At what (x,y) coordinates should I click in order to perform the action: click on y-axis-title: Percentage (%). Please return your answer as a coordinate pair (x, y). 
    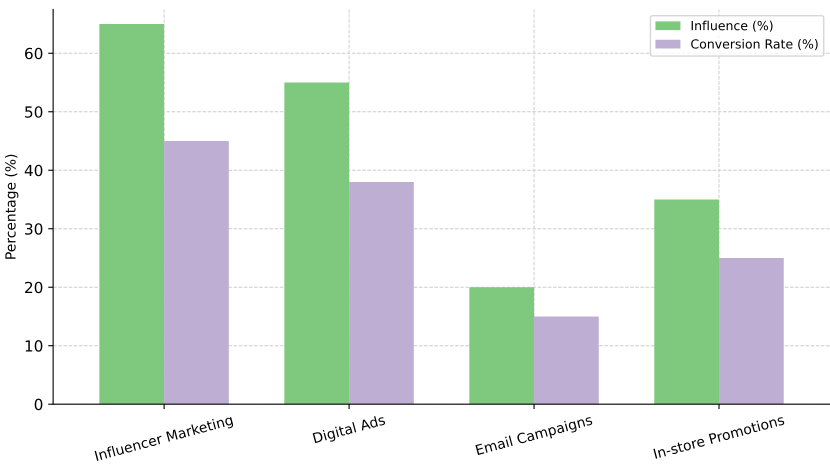
    Looking at the image, I should click on (11, 206).